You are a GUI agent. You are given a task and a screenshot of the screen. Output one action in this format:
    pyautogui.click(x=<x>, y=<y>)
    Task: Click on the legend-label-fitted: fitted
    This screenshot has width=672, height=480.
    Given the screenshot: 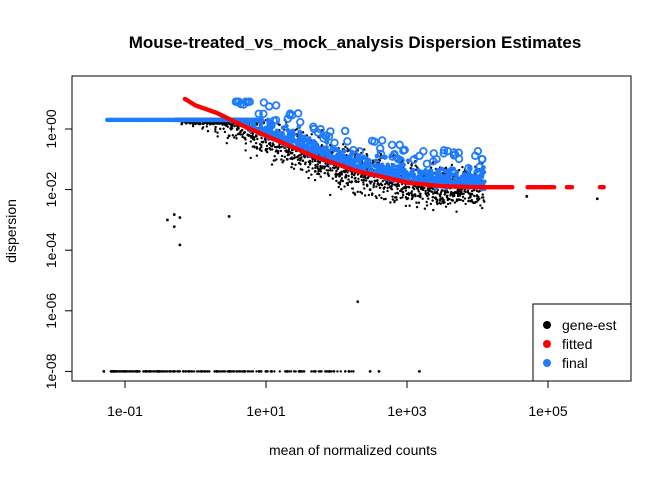 What is the action you would take?
    pyautogui.click(x=577, y=344)
    